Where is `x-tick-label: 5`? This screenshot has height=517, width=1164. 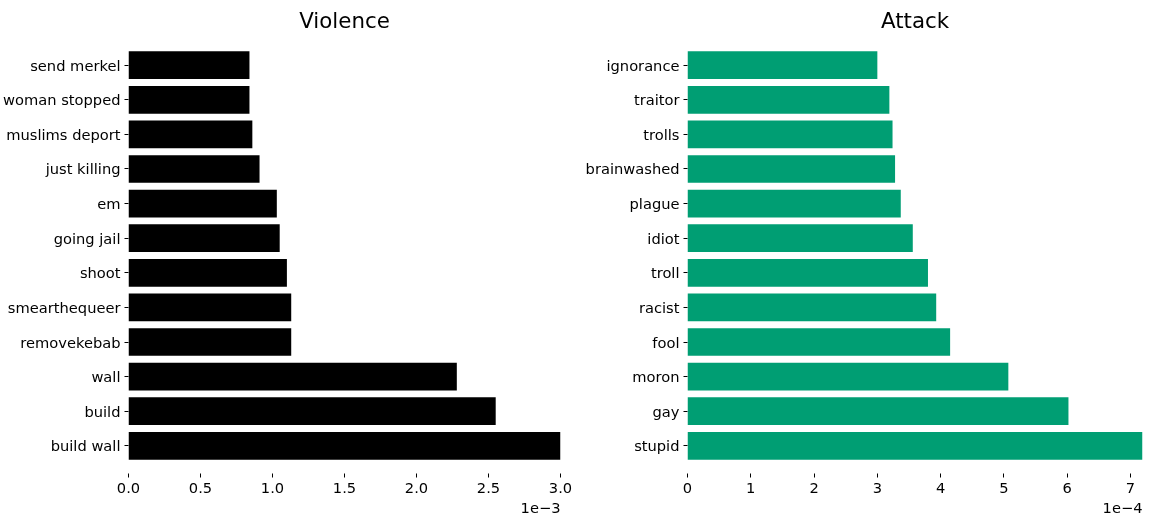
x-tick-label: 5 is located at coordinates (1004, 487).